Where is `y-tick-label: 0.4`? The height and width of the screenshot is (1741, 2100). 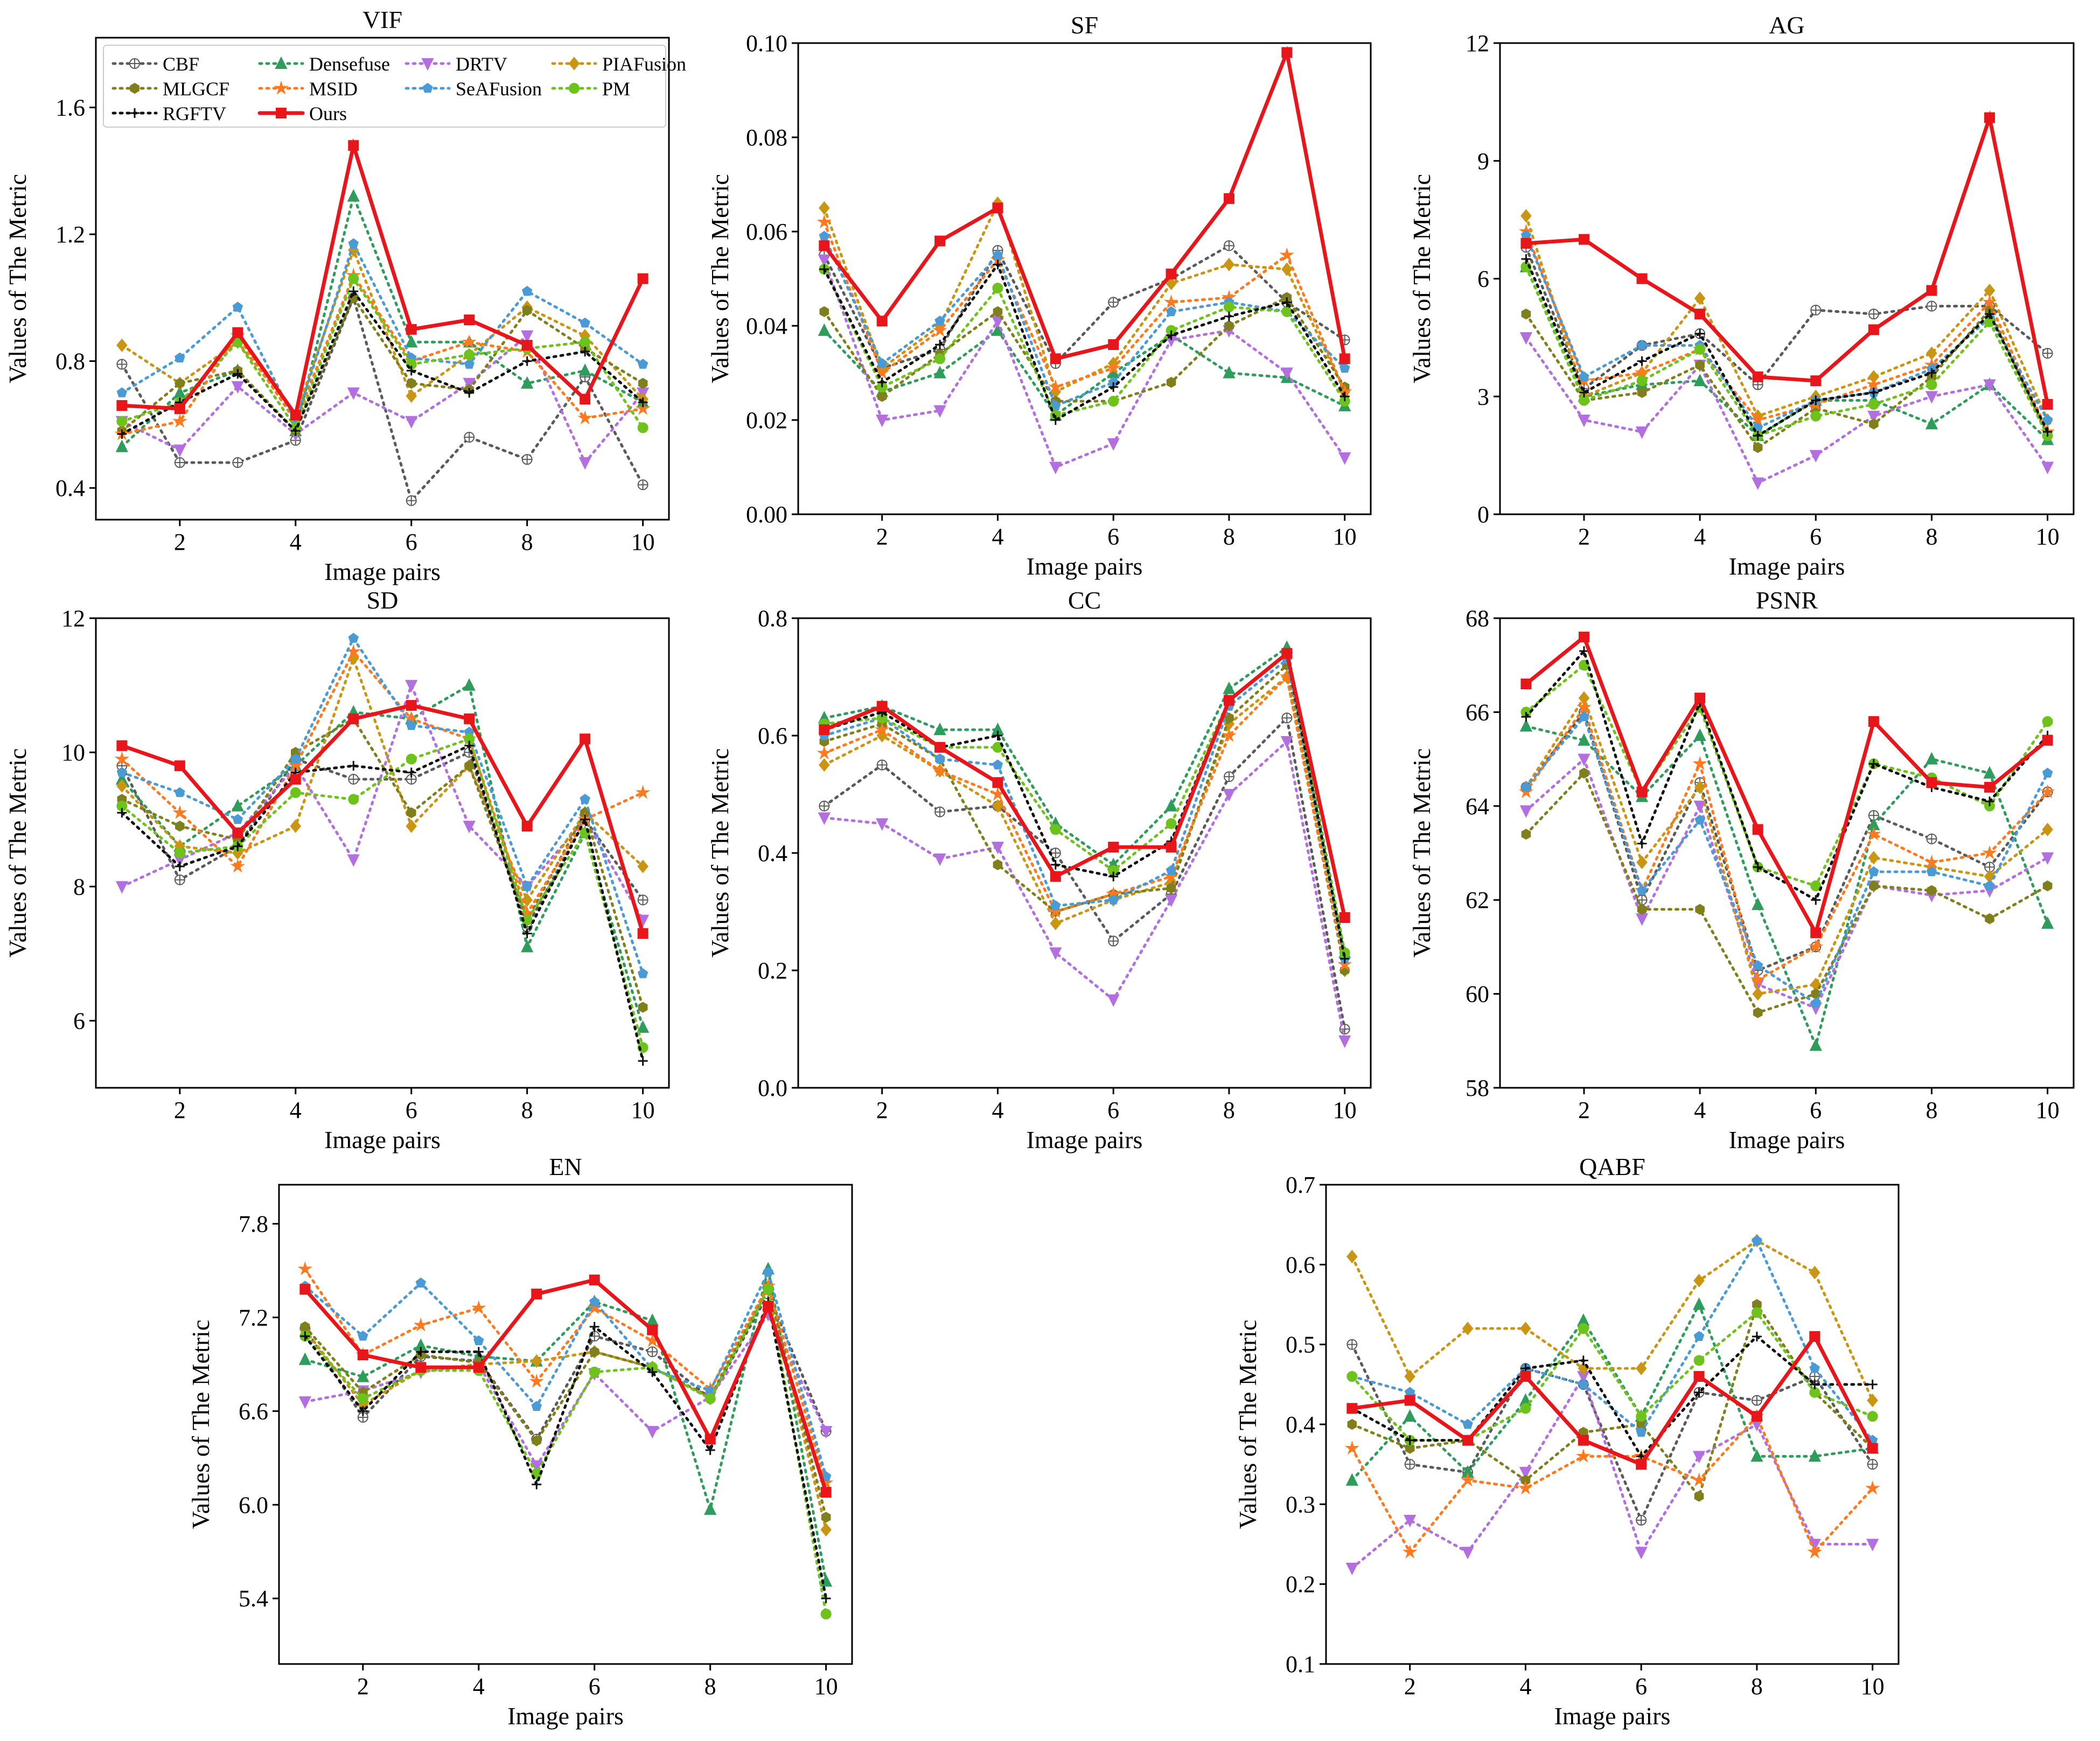 y-tick-label: 0.4 is located at coordinates (70, 488).